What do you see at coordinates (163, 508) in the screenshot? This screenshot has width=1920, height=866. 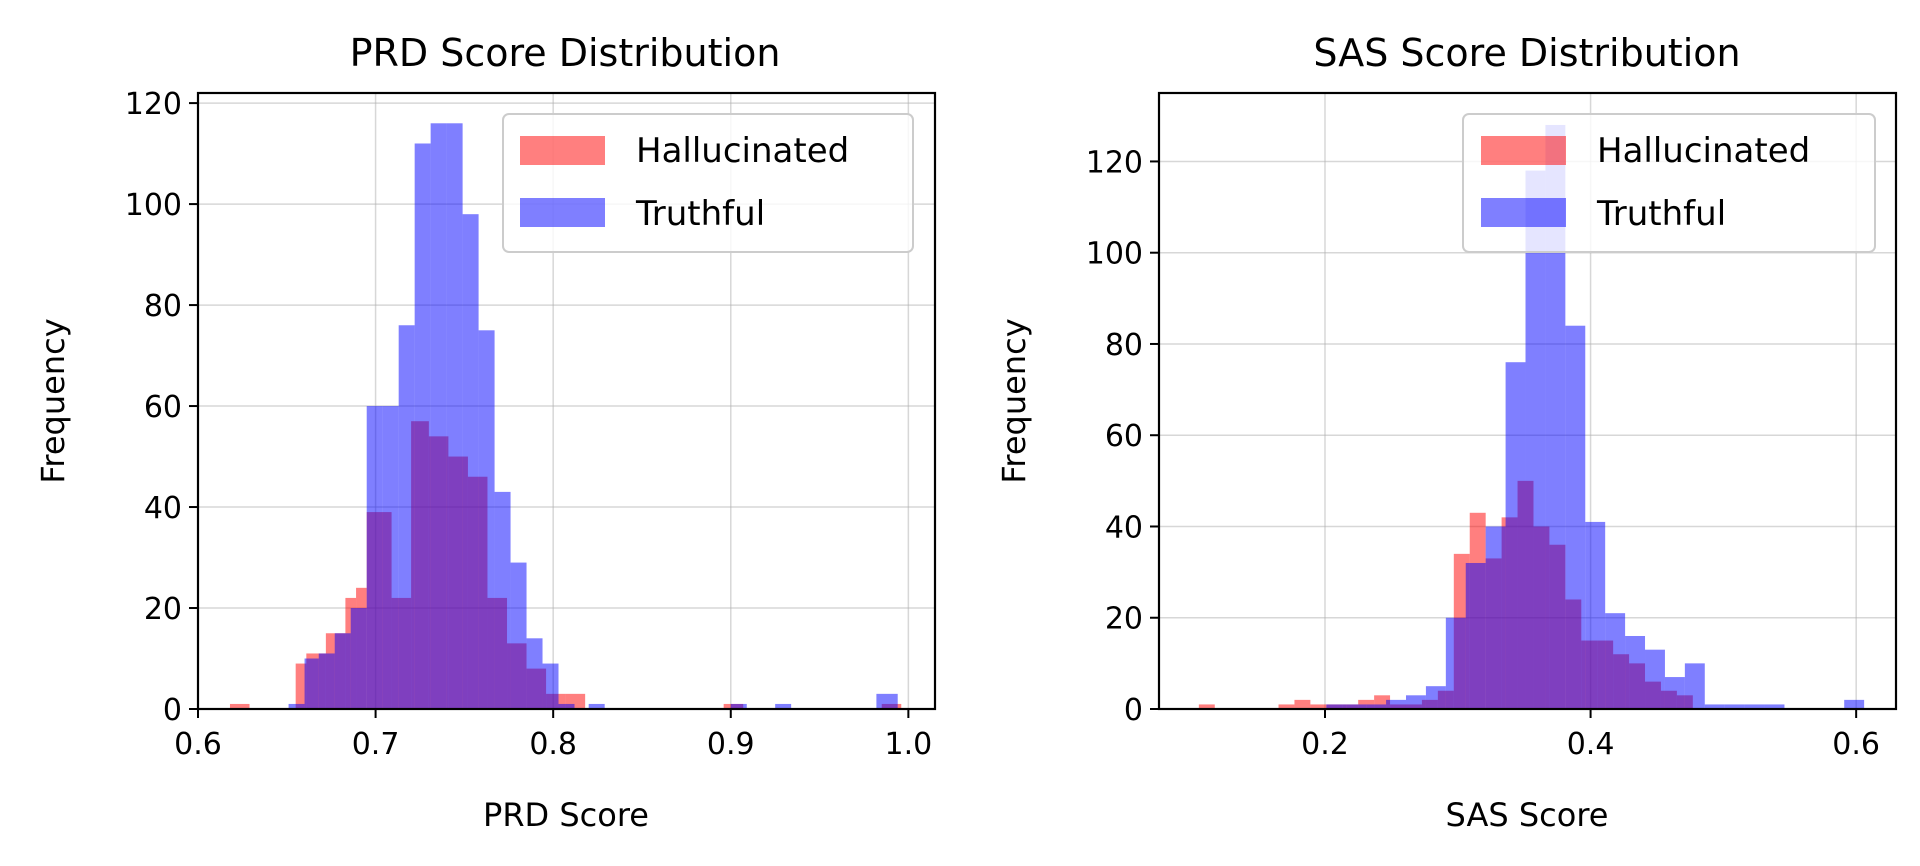 I see `prd-y-tick-label-2: 40` at bounding box center [163, 508].